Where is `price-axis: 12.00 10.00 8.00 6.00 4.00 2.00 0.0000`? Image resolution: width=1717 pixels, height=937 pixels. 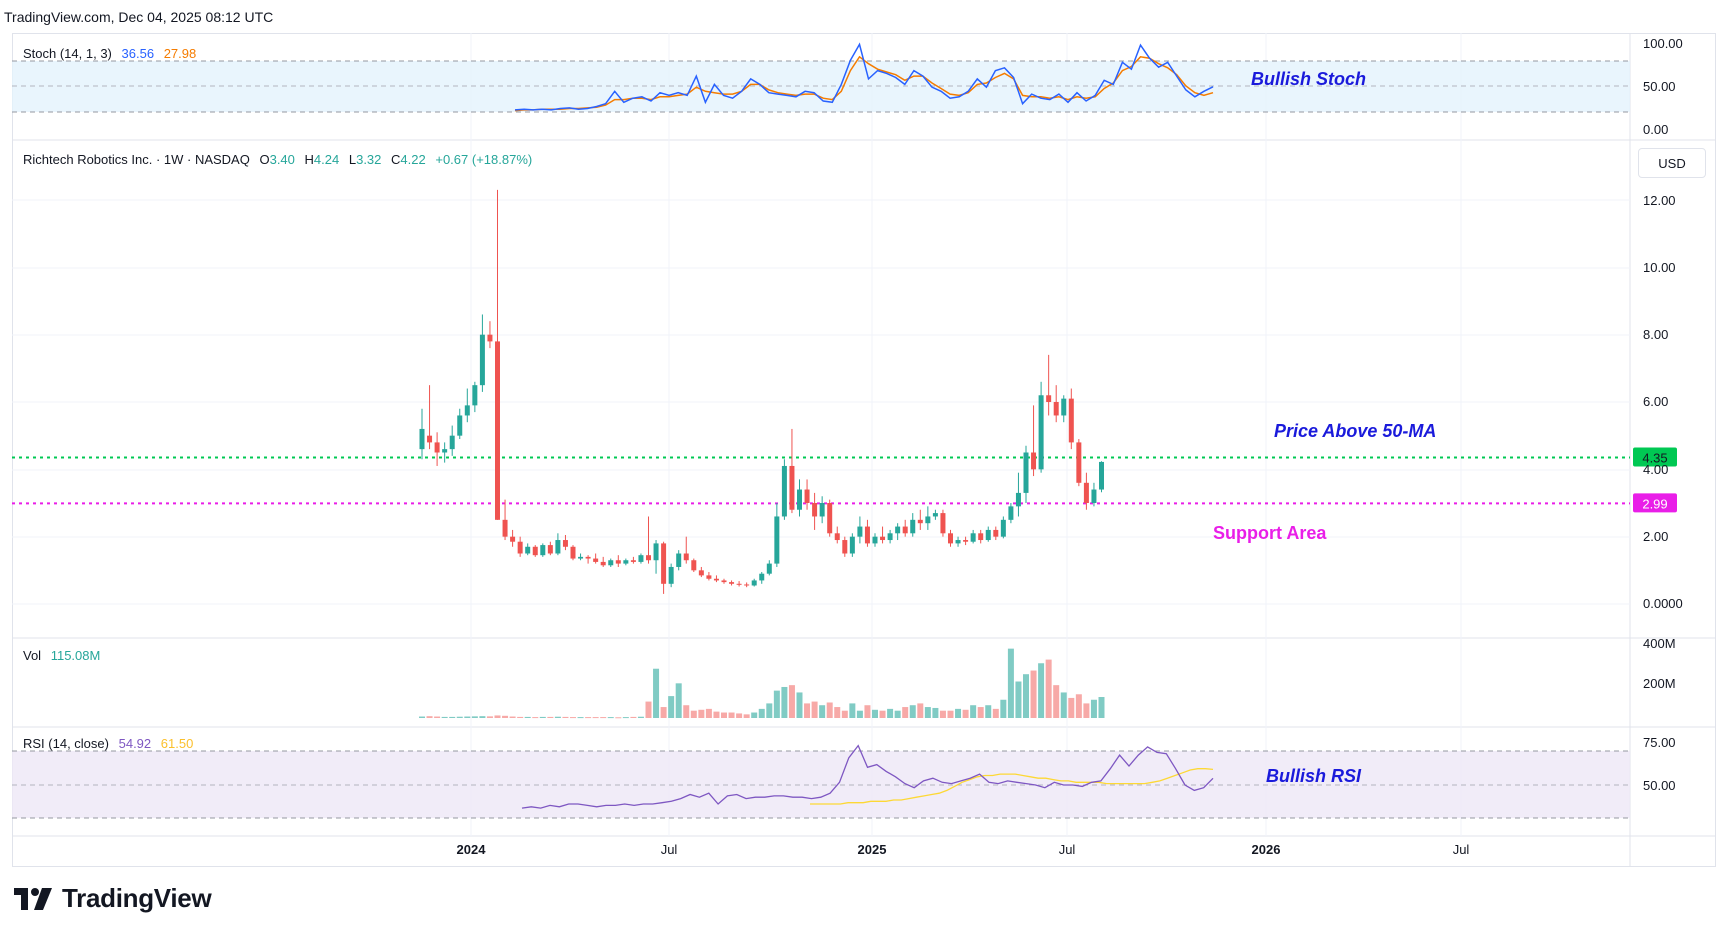
price-axis: 12.00 10.00 8.00 6.00 4.00 2.00 0.0000 is located at coordinates (1663, 402).